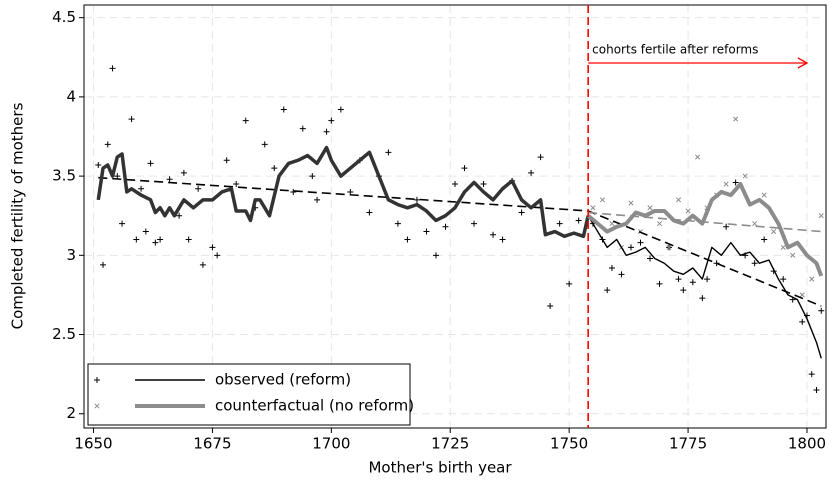 The height and width of the screenshot is (482, 832). I want to click on x-tick-label: 1650, so click(93, 444).